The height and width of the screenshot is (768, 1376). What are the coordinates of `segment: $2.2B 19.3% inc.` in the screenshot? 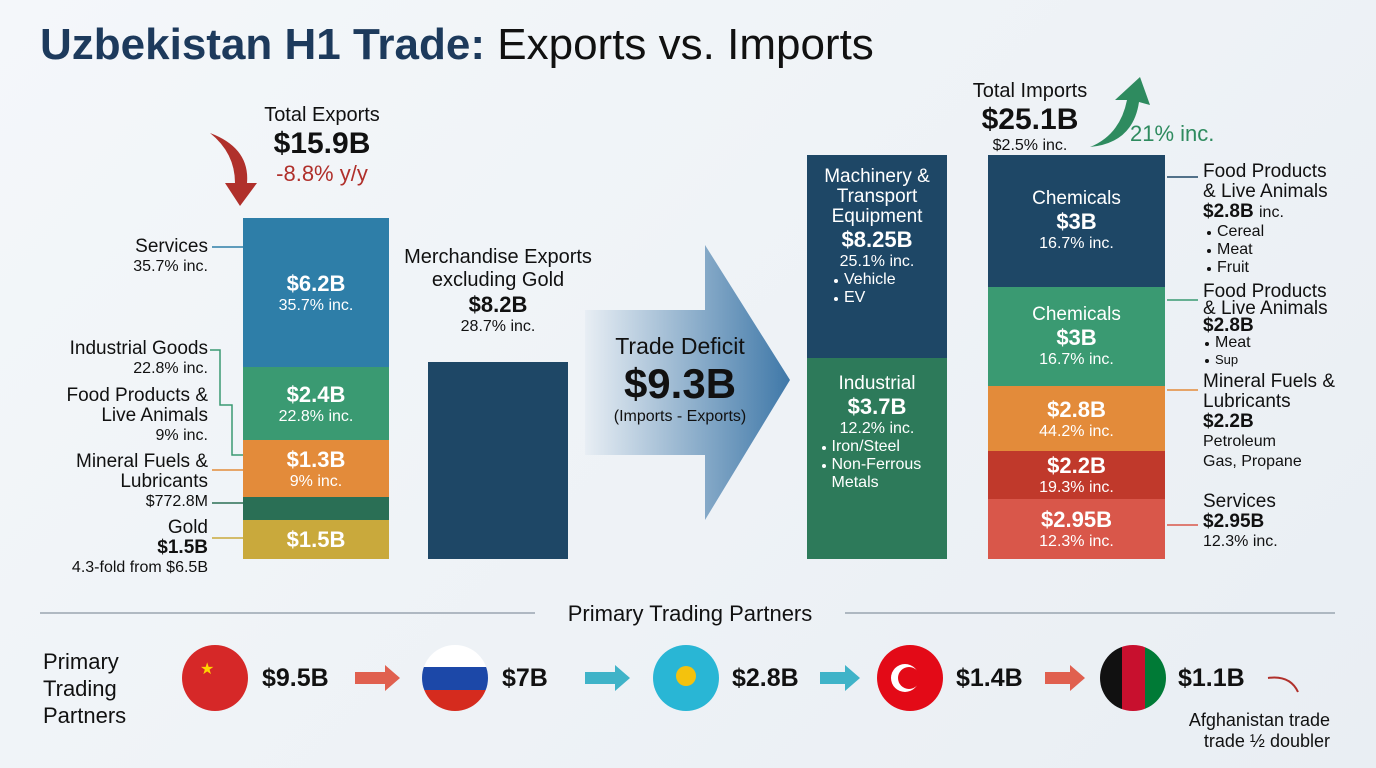 It's located at (1076, 475).